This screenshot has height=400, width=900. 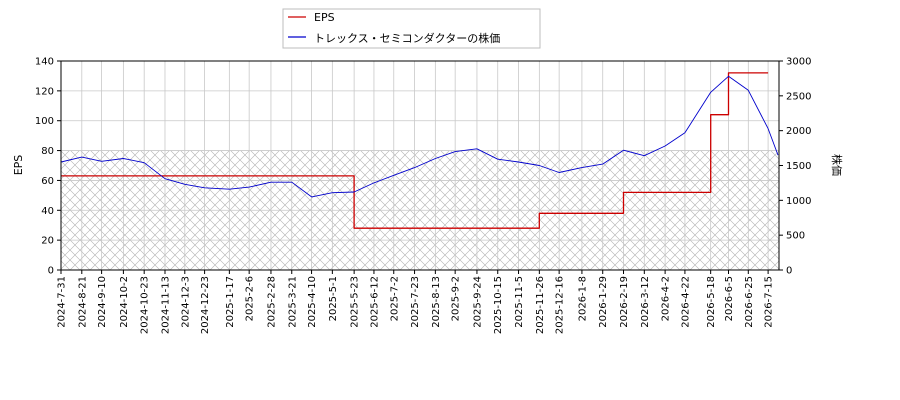 I want to click on left-tick-label: 20, so click(x=47, y=241).